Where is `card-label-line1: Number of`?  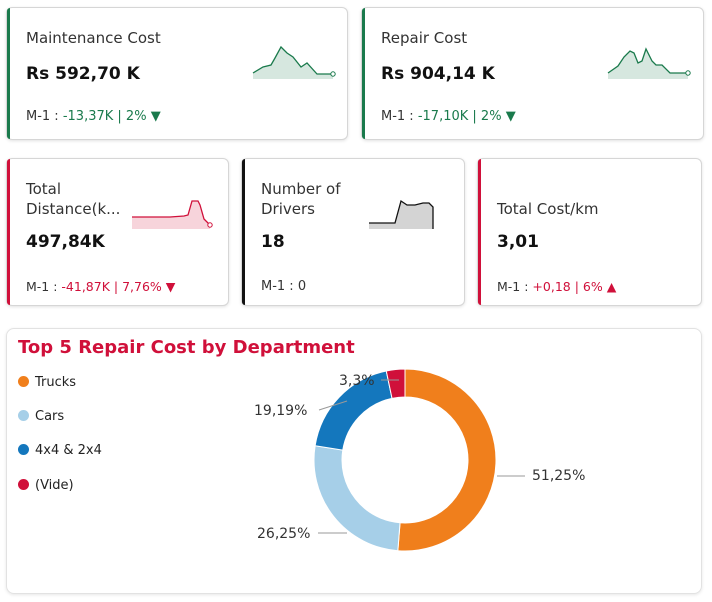
card-label-line1: Number of is located at coordinates (301, 189).